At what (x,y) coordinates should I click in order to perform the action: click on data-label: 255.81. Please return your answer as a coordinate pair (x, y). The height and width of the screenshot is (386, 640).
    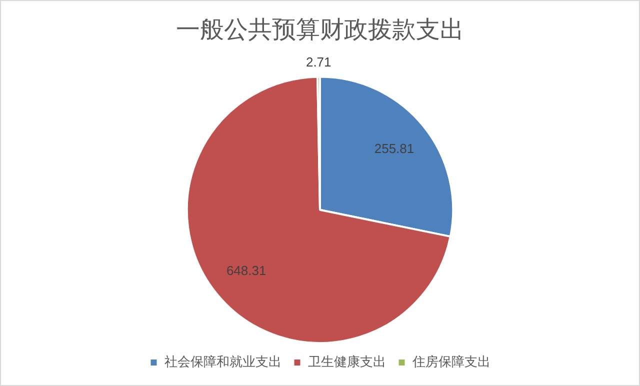
    Looking at the image, I should click on (394, 148).